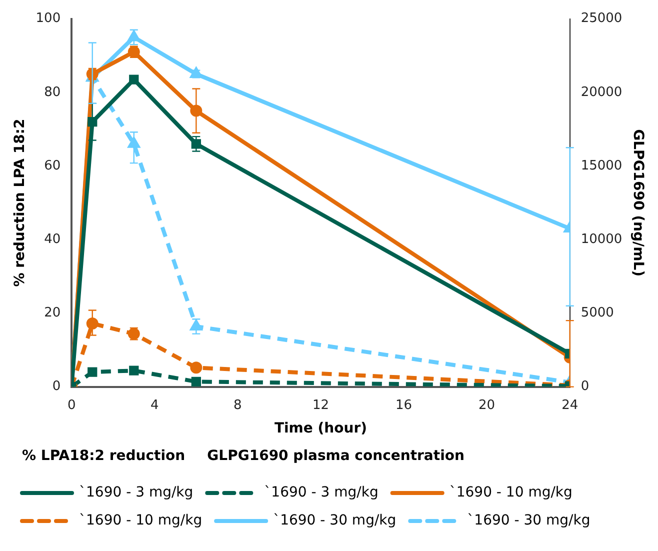  I want to click on y-tick-label: 60, so click(52, 166).